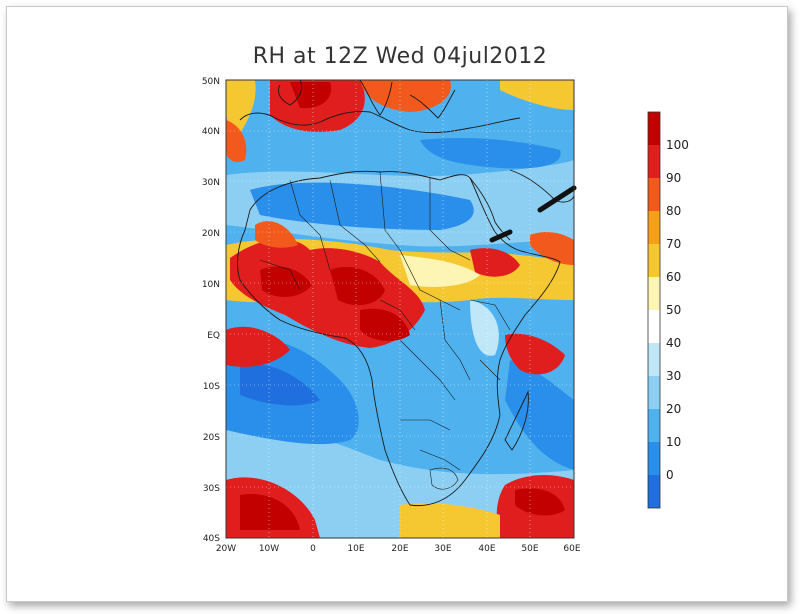 This screenshot has height=614, width=800. I want to click on lat-axis: 50N 40N 30N 20N 10N EQ 10S 20S 30S 40S, so click(211, 310).